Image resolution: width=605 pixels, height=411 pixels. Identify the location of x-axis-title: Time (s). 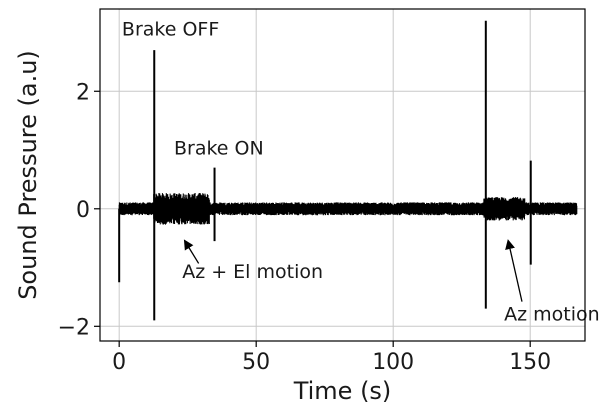
(342, 391).